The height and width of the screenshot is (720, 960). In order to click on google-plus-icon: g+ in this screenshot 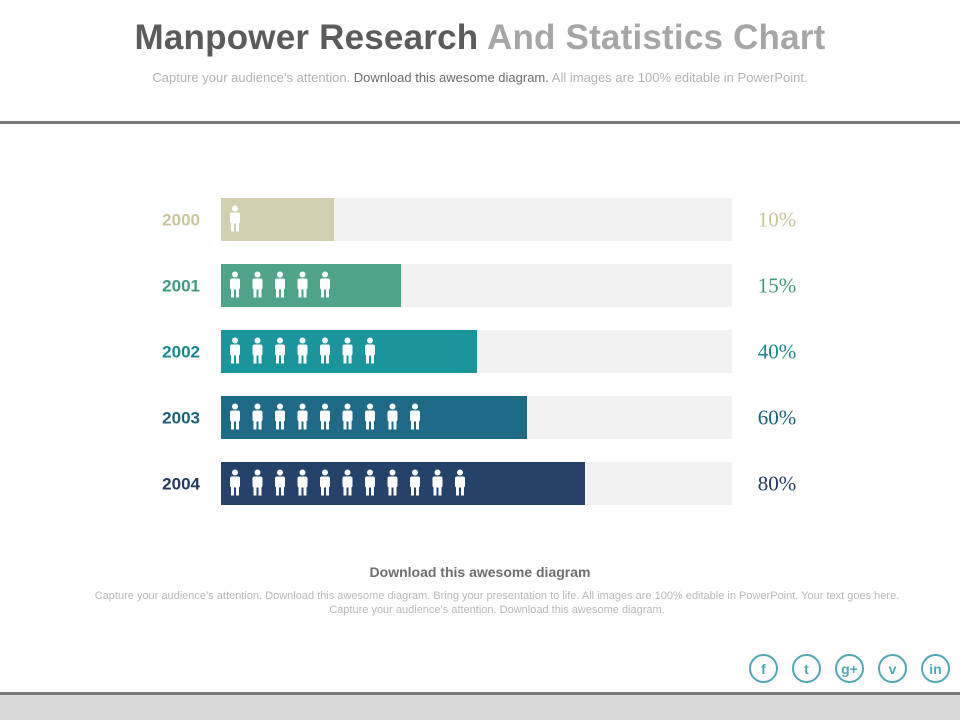, I will do `click(849, 668)`.